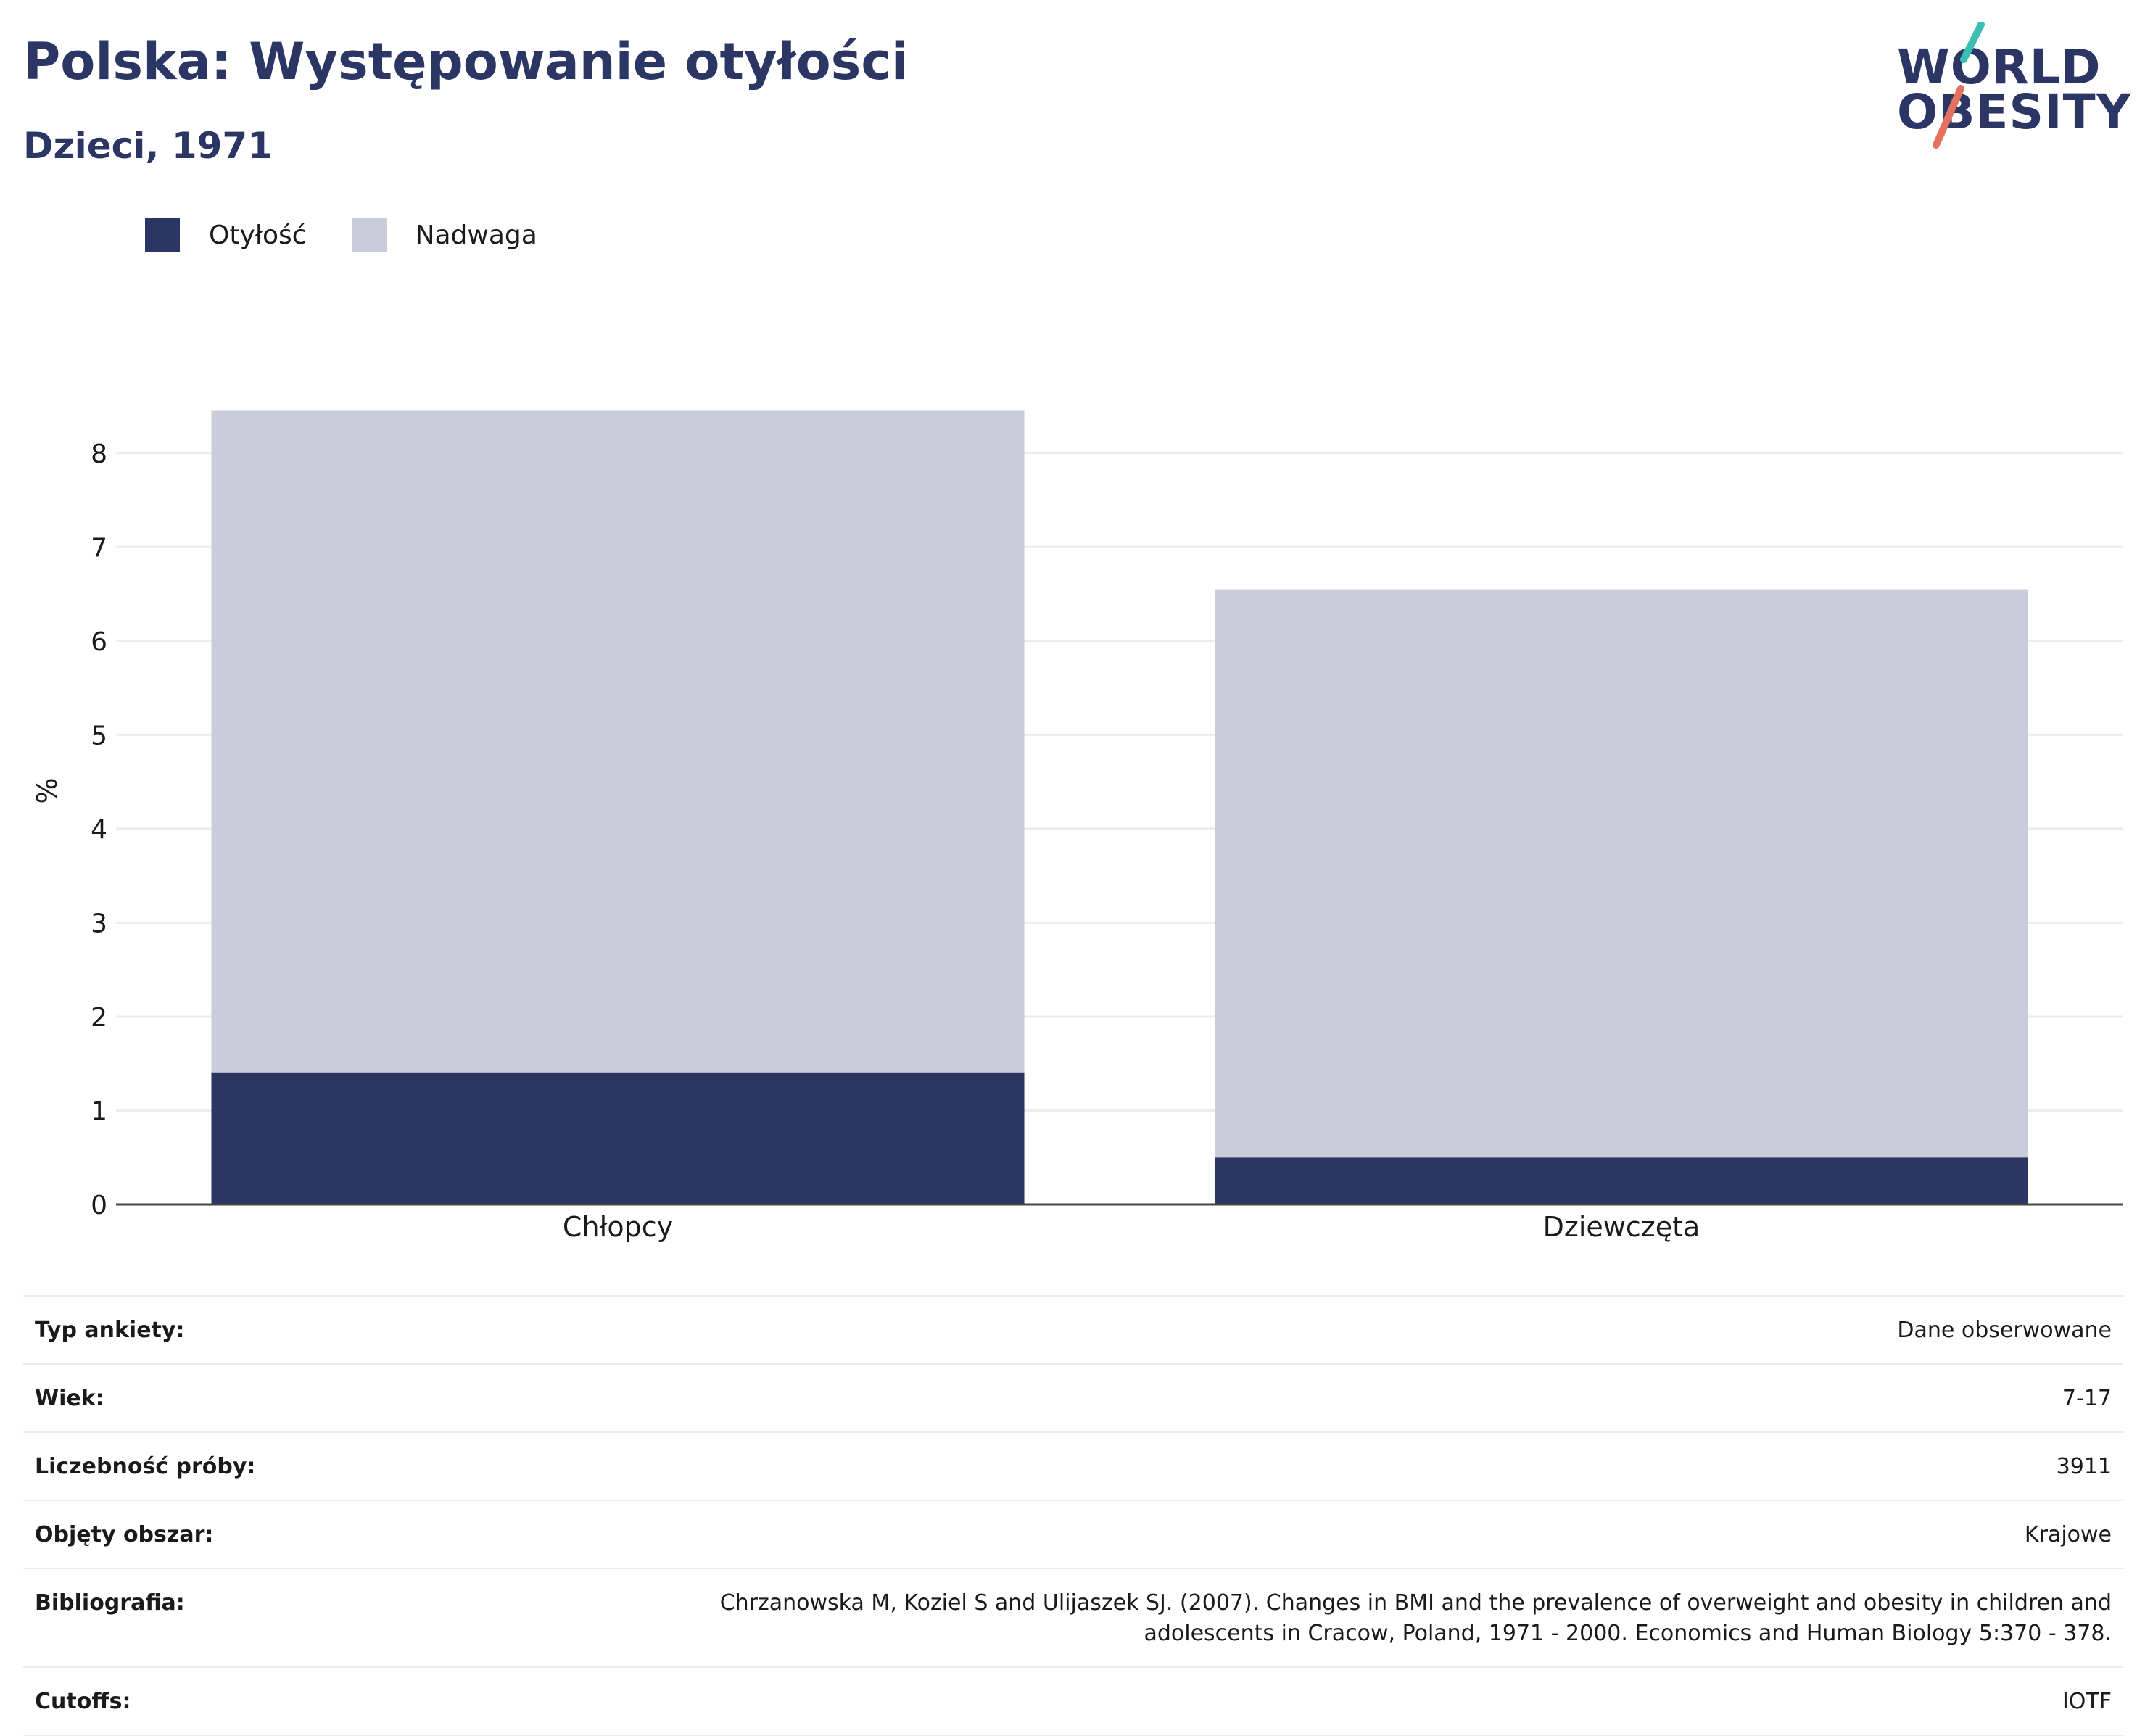 This screenshot has width=2145, height=1736. What do you see at coordinates (476, 235) in the screenshot?
I see `legend-label-overweight: Nadwaga` at bounding box center [476, 235].